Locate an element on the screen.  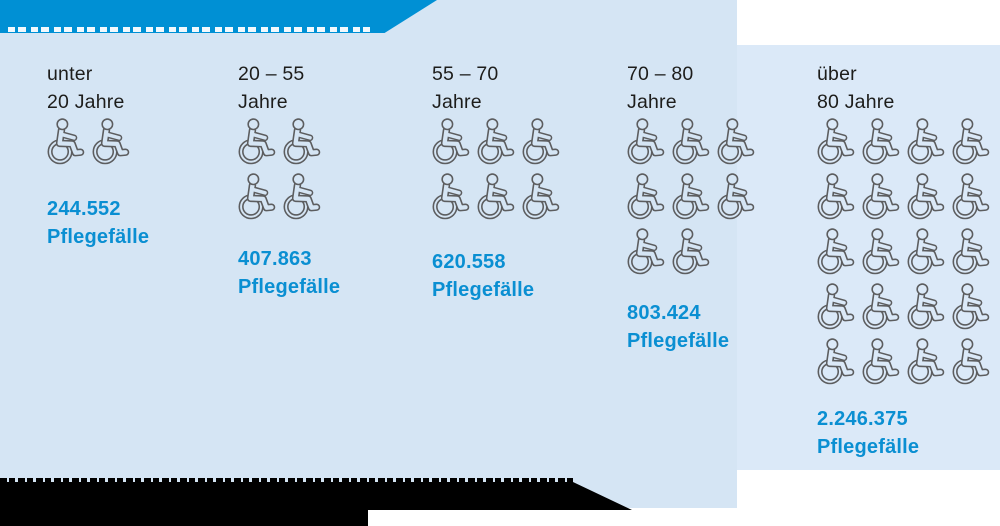
footer-bar is located at coordinates (316, 502).